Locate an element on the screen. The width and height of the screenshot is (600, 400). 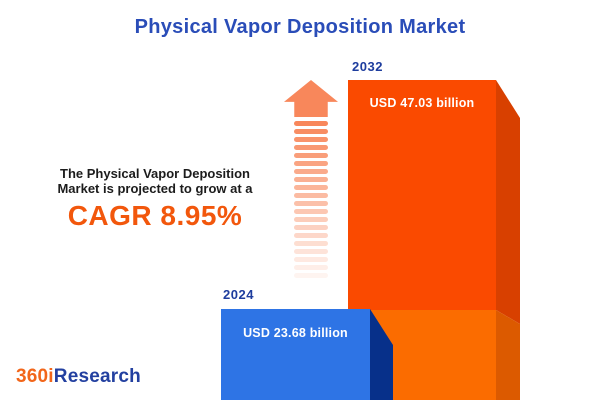
annotation-line2: Market is projected to grow at a is located at coordinates (155, 188).